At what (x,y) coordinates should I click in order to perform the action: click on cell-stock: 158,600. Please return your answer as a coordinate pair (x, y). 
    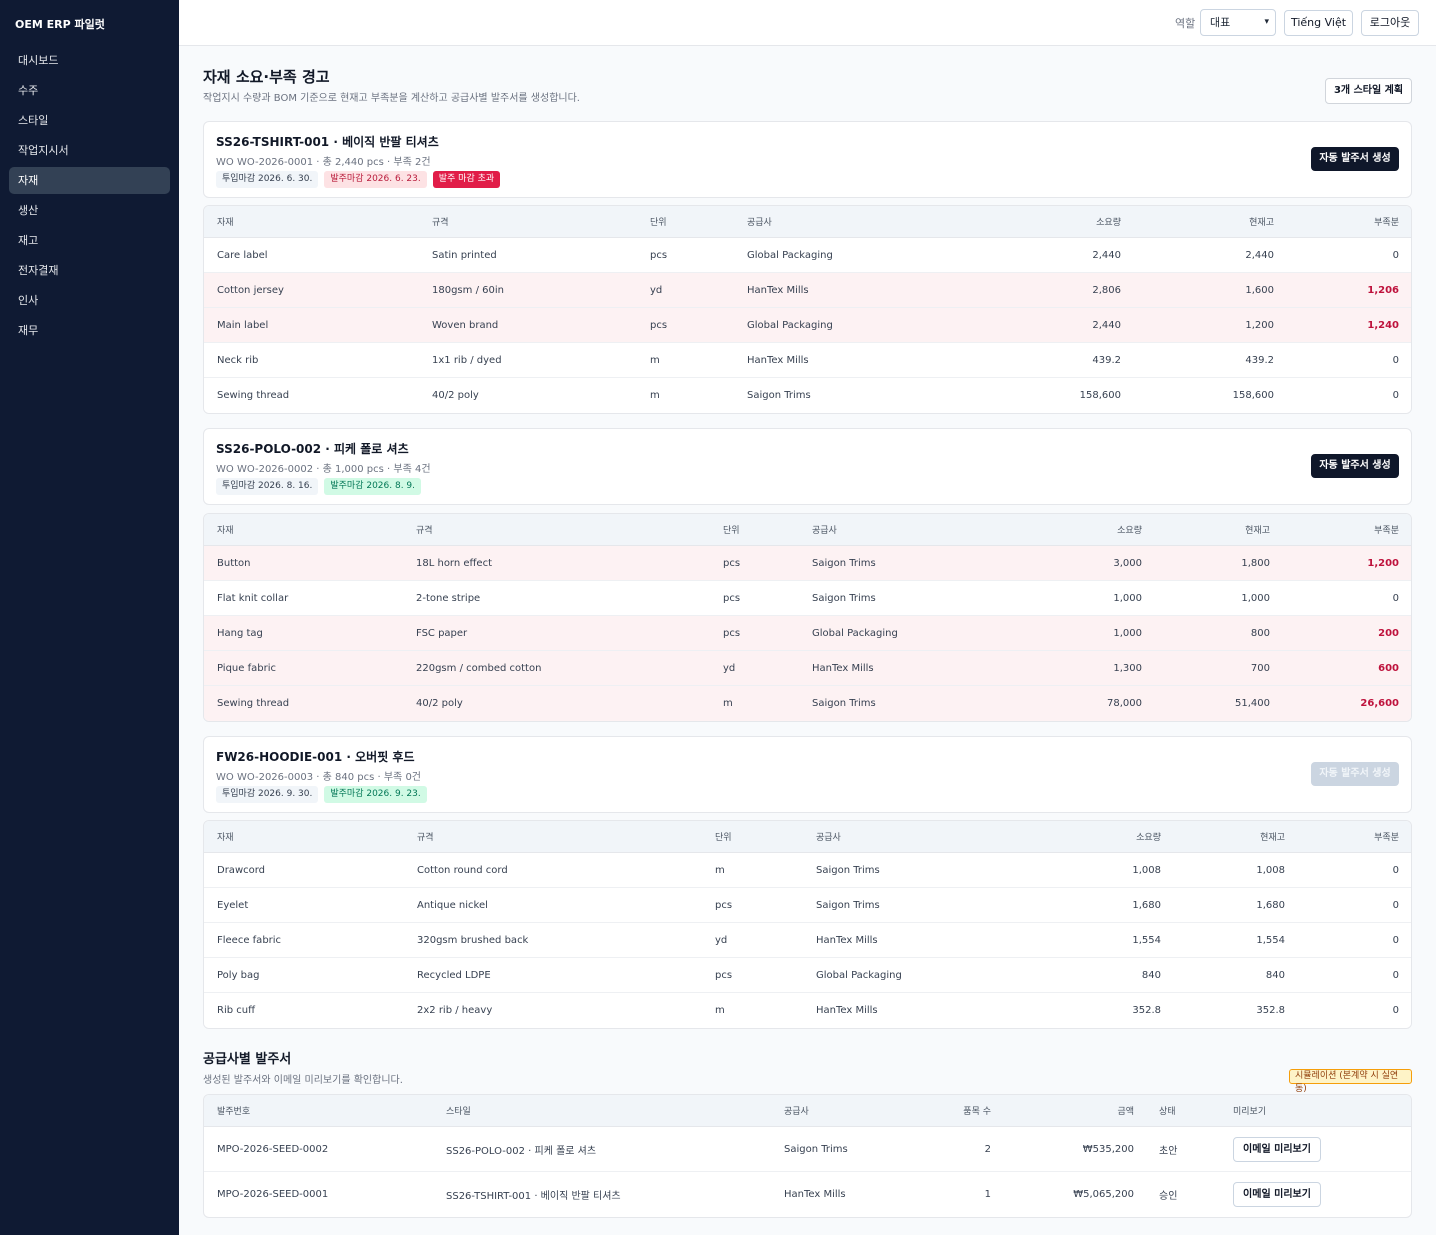
    Looking at the image, I should click on (1253, 395).